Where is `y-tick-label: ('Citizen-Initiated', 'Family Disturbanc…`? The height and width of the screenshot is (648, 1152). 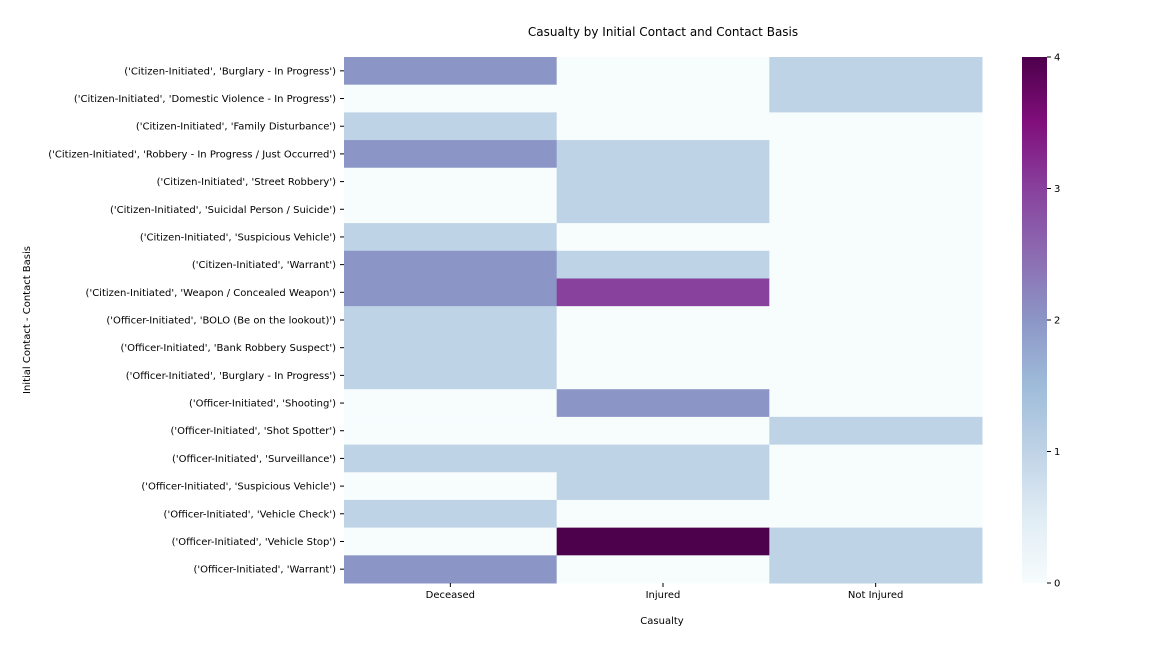
y-tick-label: ('Citizen-Initiated', 'Family Disturbanc… is located at coordinates (236, 127).